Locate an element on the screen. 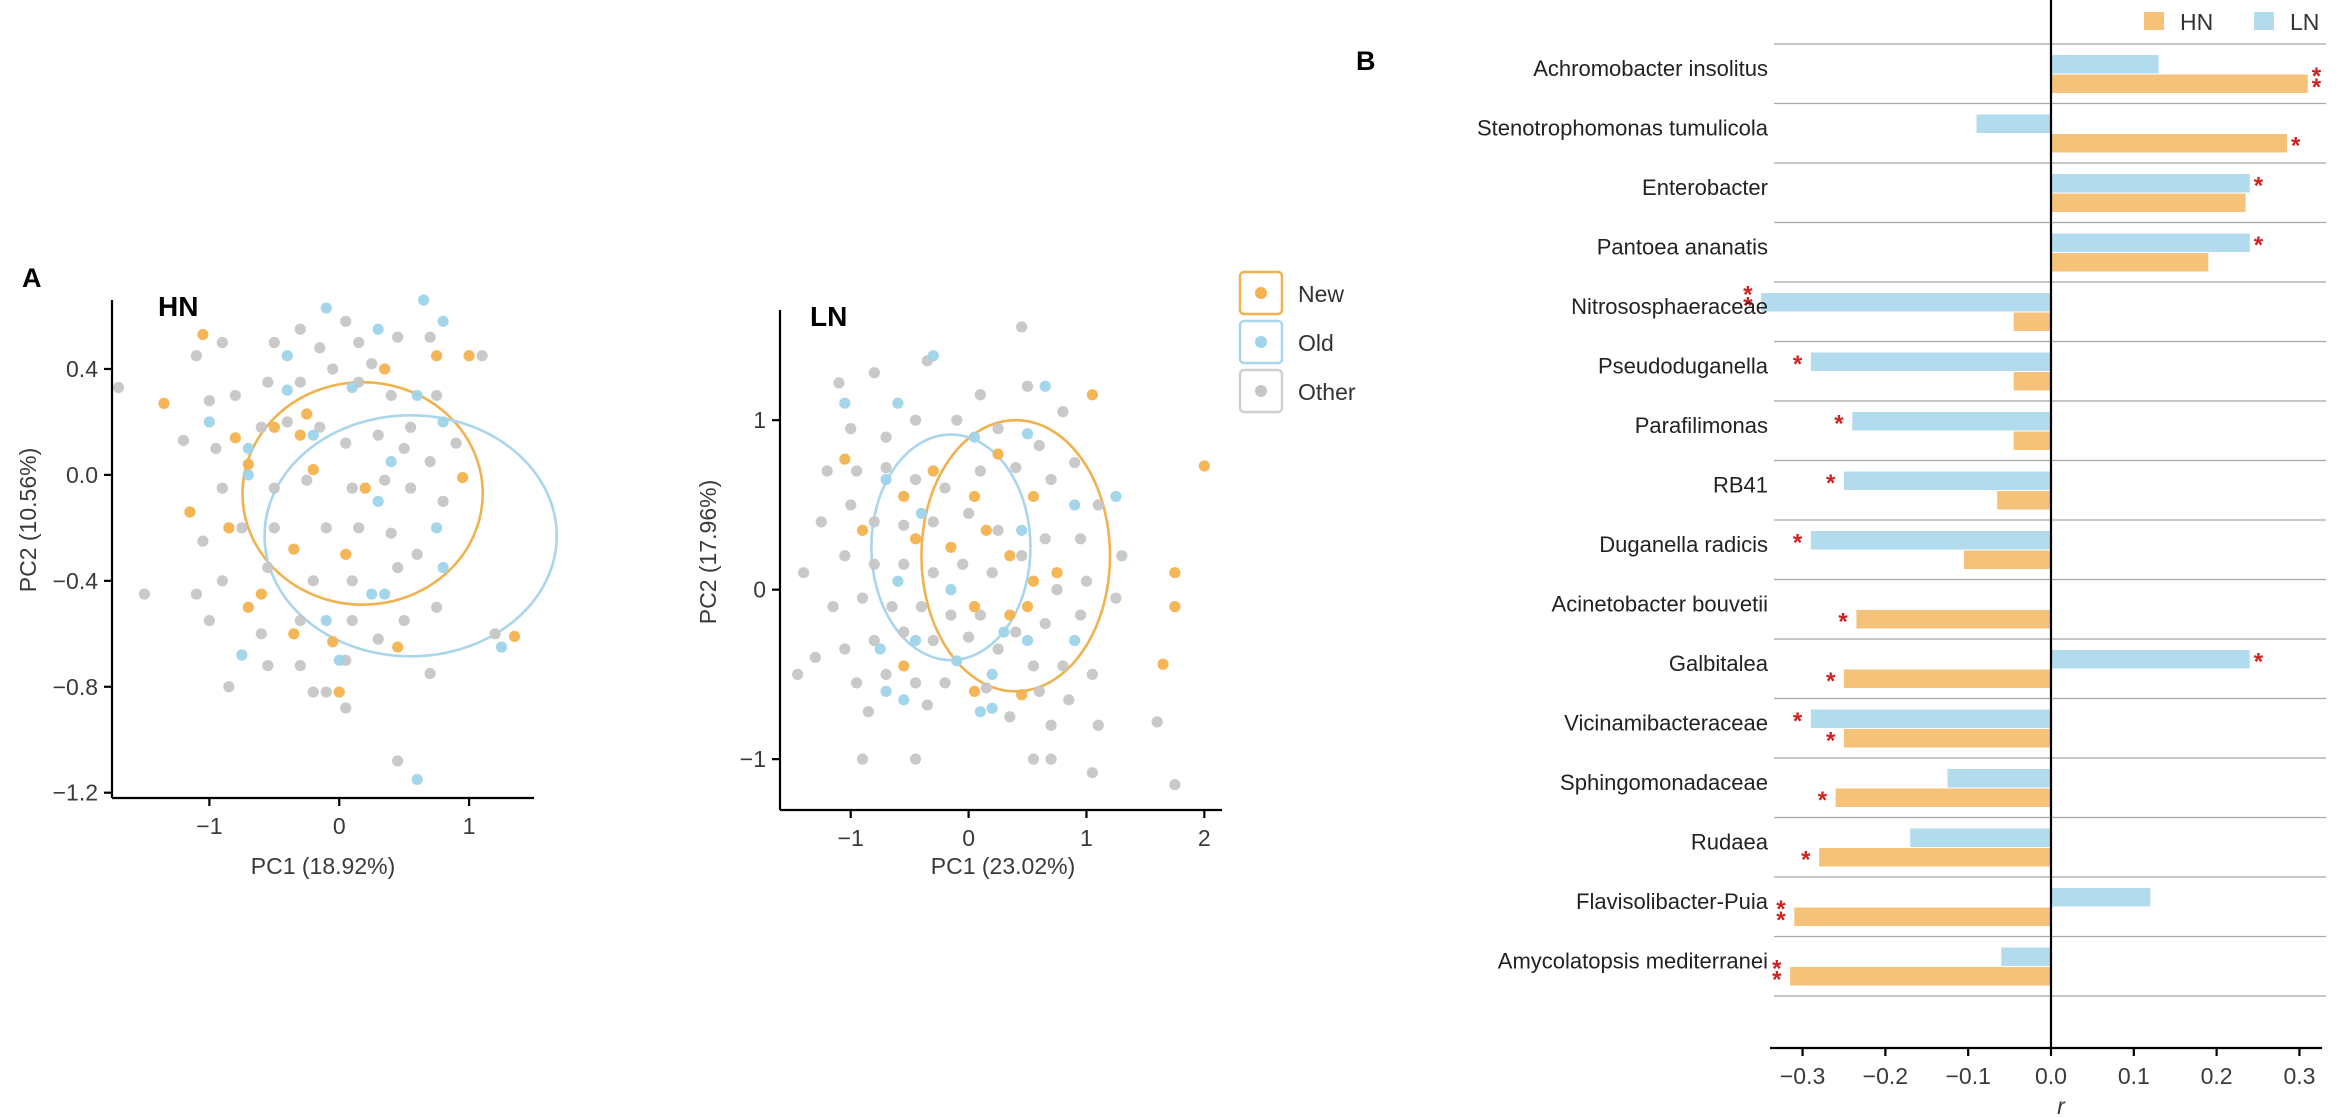 This screenshot has width=2342, height=1118. hn-y-tick-label: −1.2 is located at coordinates (75, 793).